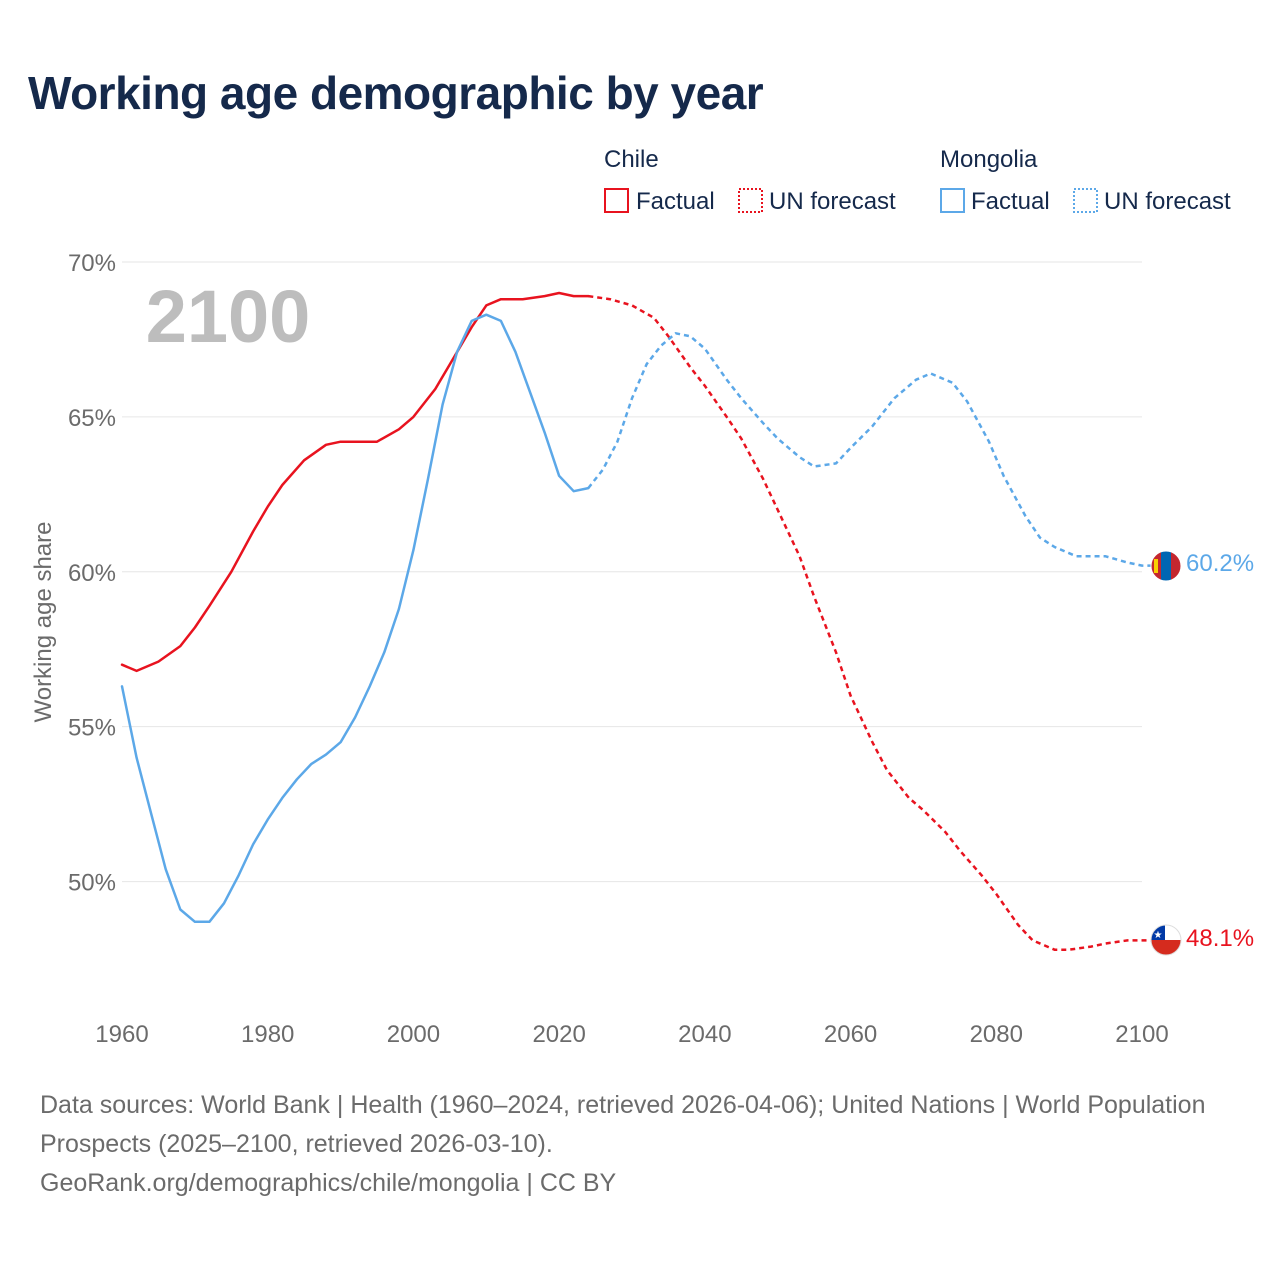 Image resolution: width=1280 pixels, height=1280 pixels. What do you see at coordinates (1166, 940) in the screenshot?
I see `chile-flag: ★` at bounding box center [1166, 940].